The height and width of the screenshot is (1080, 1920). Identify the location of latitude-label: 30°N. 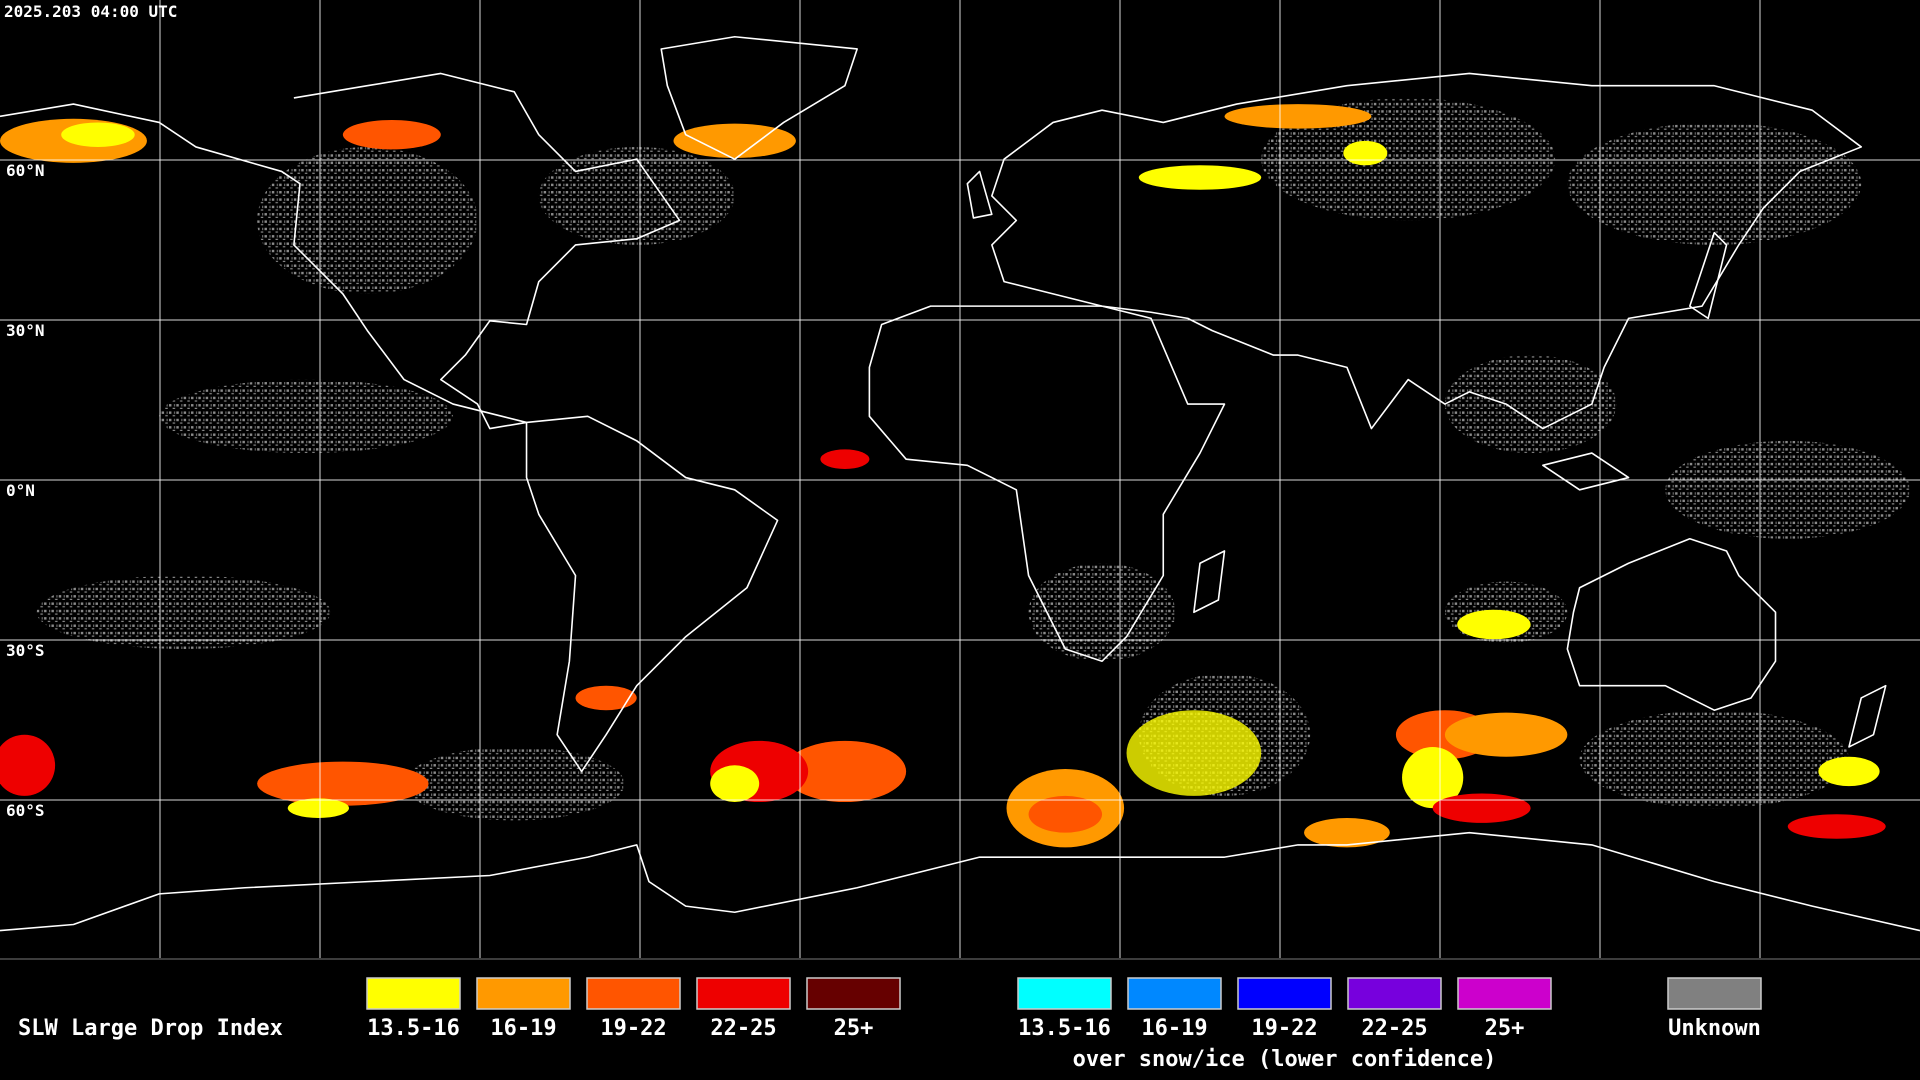
(25, 330).